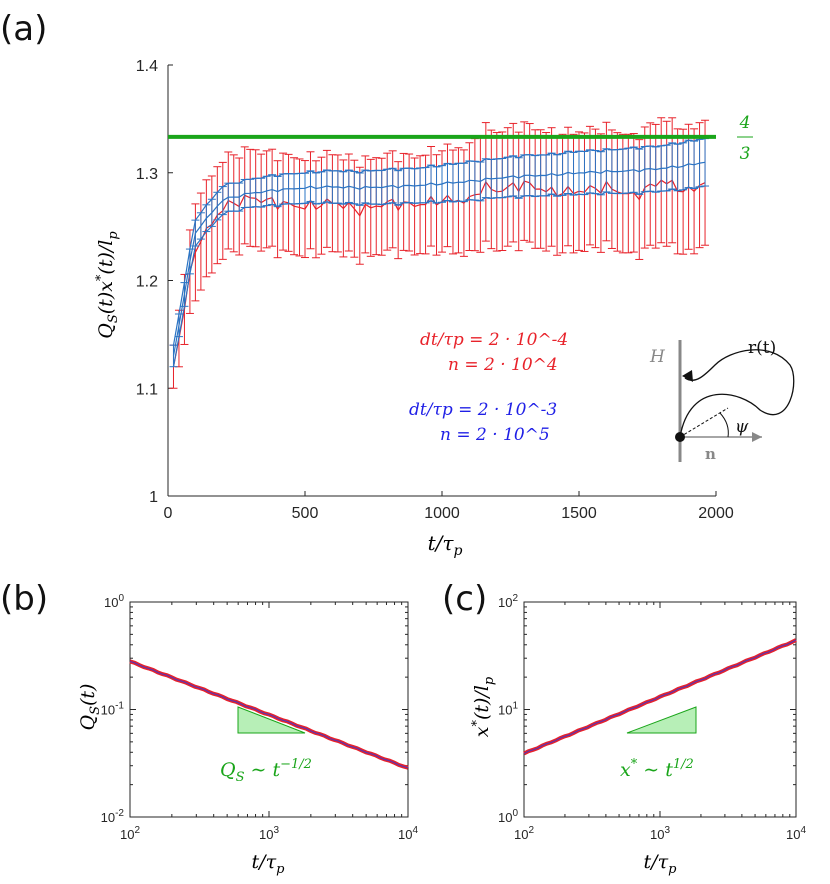 This screenshot has width=830, height=884. Describe the element at coordinates (742, 427) in the screenshot. I see `inset-psi-label: ψ` at that location.